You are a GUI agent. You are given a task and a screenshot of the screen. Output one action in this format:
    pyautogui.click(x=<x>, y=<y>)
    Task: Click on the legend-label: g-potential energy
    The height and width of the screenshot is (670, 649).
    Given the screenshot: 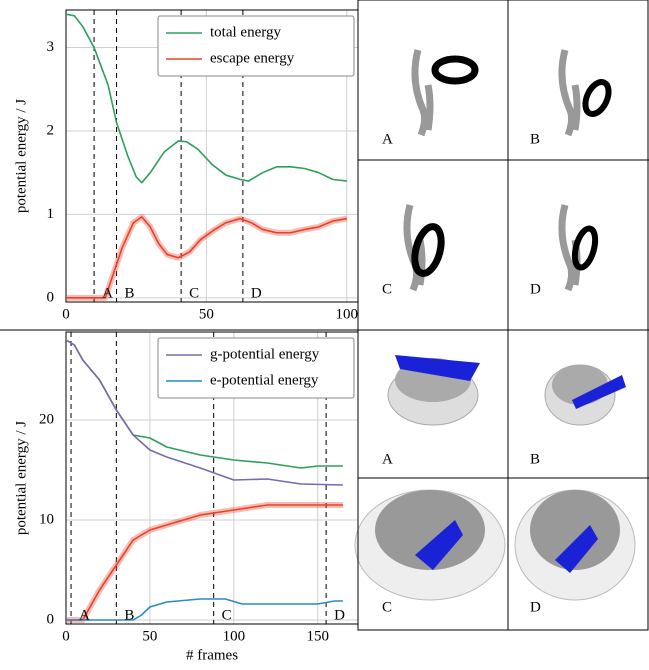 What is the action you would take?
    pyautogui.click(x=265, y=354)
    